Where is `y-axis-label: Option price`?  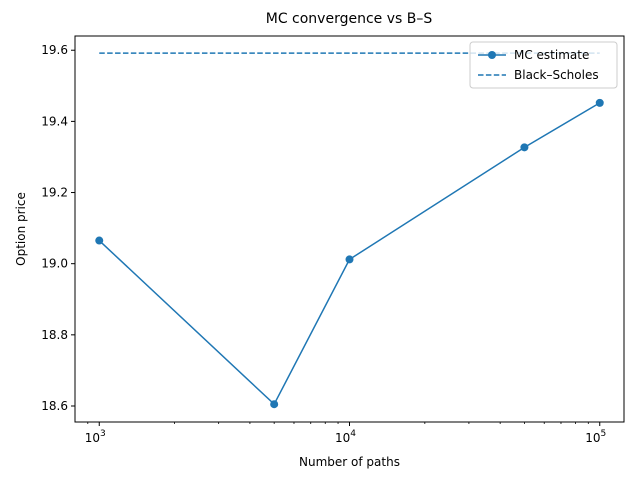 y-axis-label: Option price is located at coordinates (21, 229).